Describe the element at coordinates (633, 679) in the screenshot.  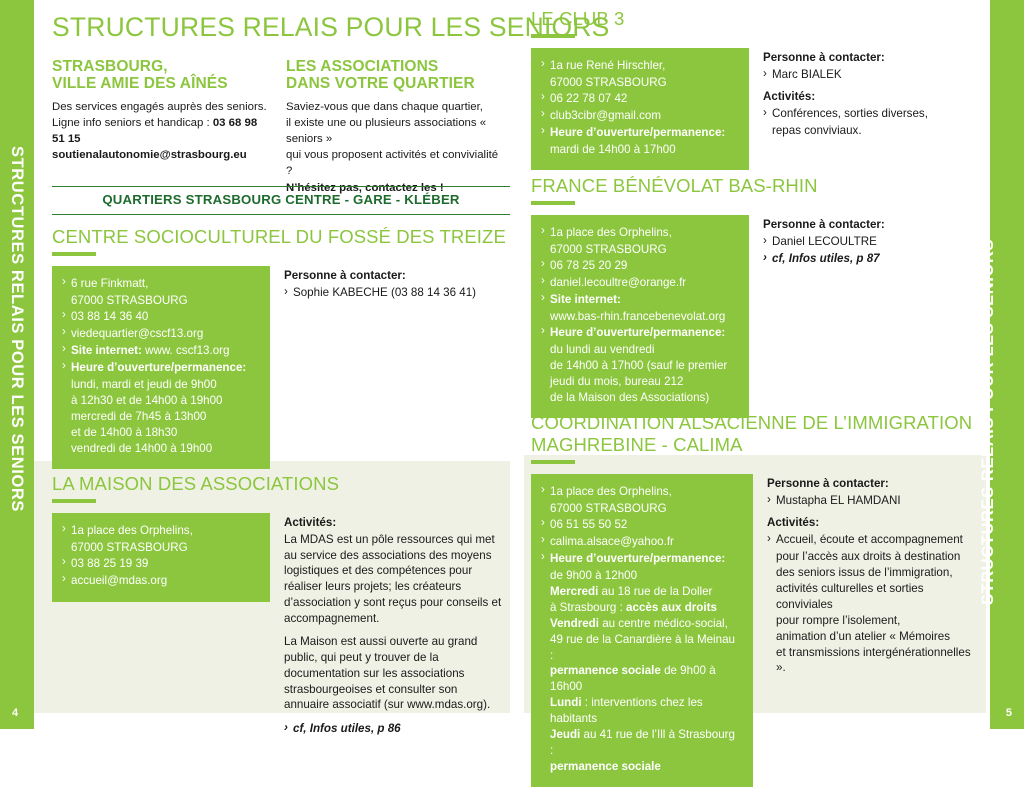
I see `hours-line: permanence sociale de 9h00 à 16h00` at that location.